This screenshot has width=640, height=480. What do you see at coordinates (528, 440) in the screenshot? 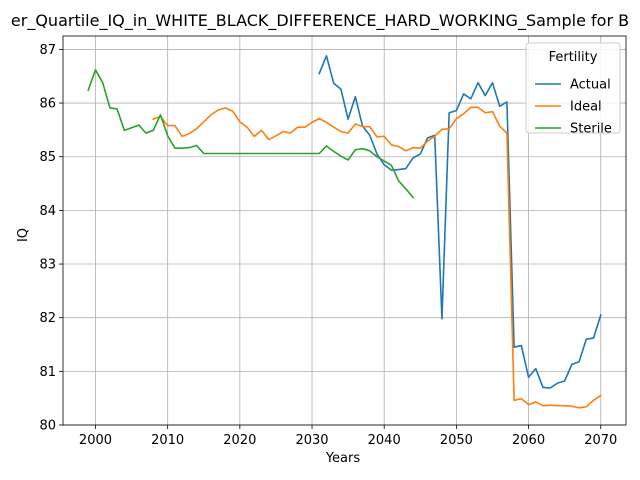
I see `x-tick-label: 2060` at bounding box center [528, 440].